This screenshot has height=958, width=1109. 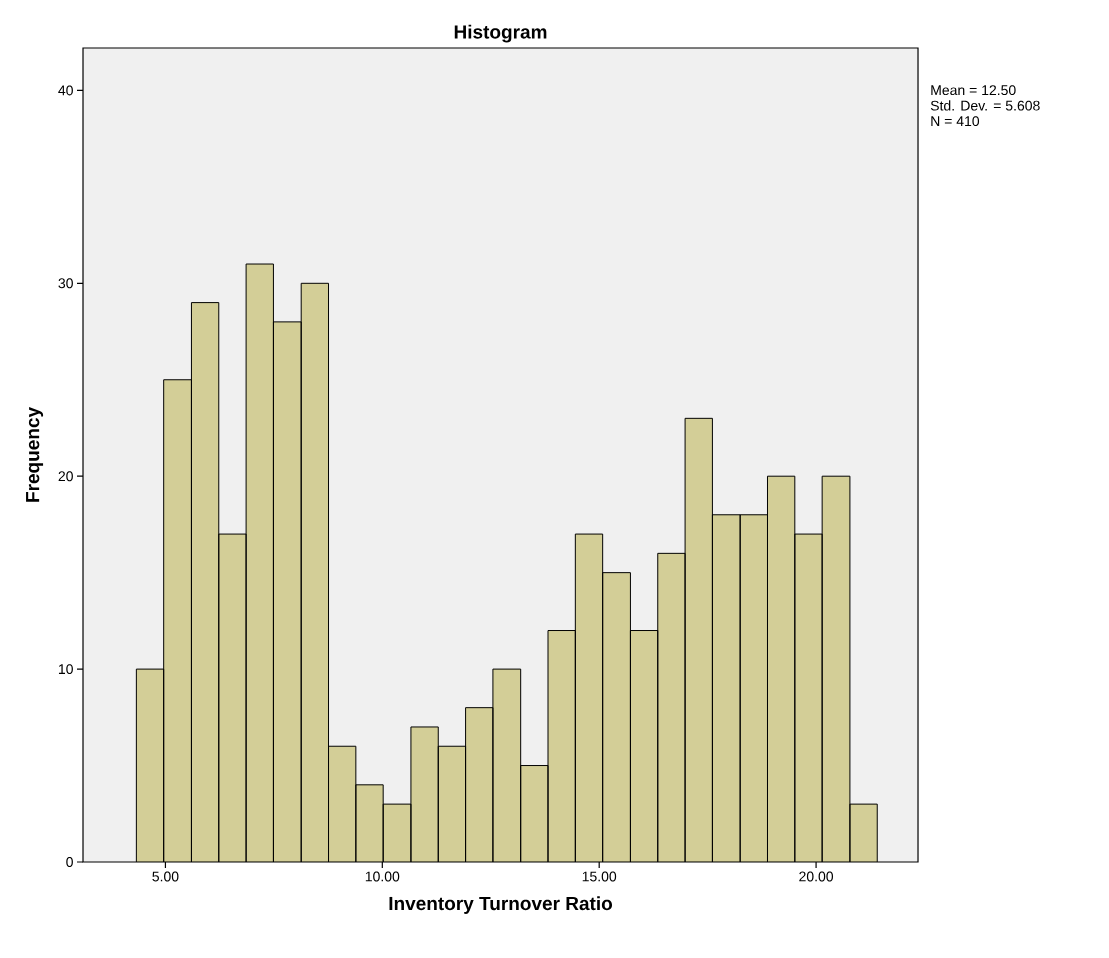 What do you see at coordinates (35, 454) in the screenshot?
I see `y-axis-title: Frequency` at bounding box center [35, 454].